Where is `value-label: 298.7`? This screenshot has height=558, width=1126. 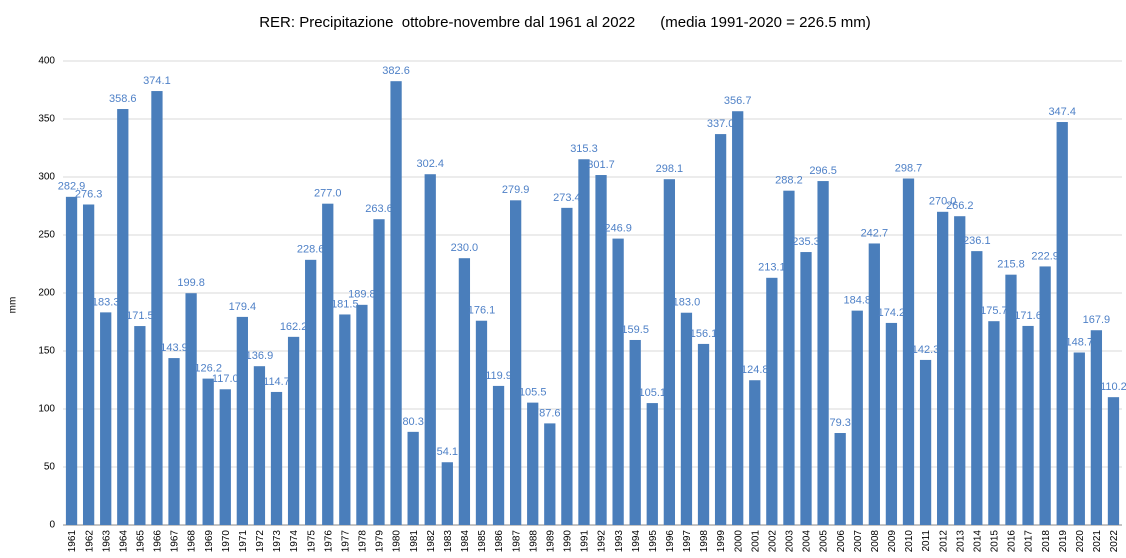
value-label: 298.7 is located at coordinates (909, 168).